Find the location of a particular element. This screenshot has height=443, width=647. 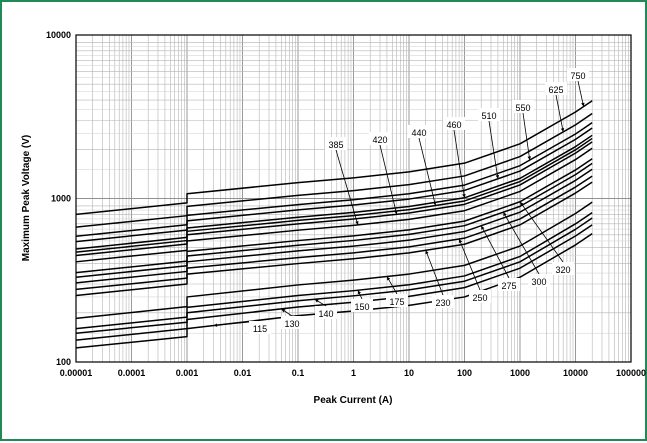

series-label-420: 420 is located at coordinates (379, 140).